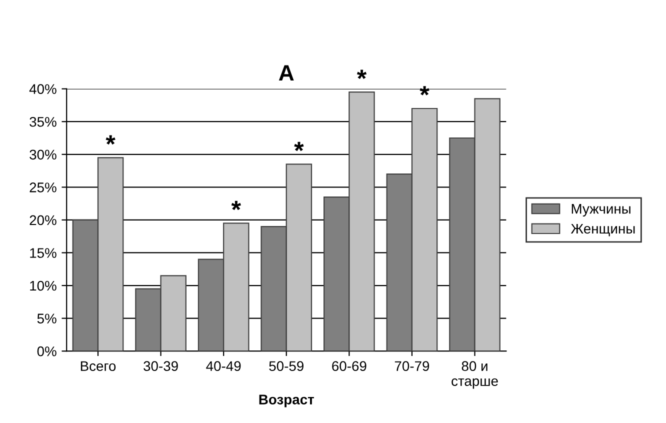  Describe the element at coordinates (475, 375) in the screenshot. I see `x-tick-label: 80 и старше` at that location.